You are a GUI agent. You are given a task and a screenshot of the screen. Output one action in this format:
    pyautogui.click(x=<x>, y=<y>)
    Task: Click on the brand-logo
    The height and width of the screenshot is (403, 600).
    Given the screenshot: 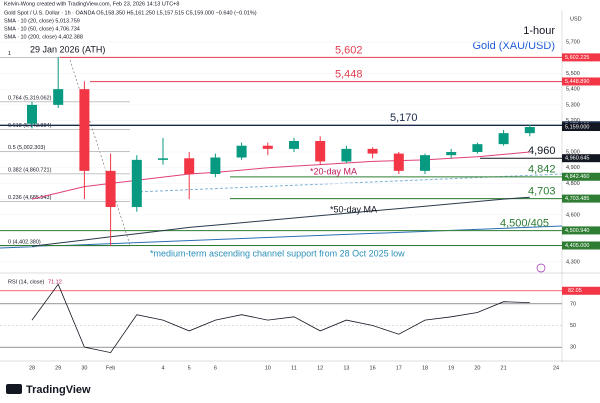 What is the action you would take?
    pyautogui.click(x=14, y=389)
    